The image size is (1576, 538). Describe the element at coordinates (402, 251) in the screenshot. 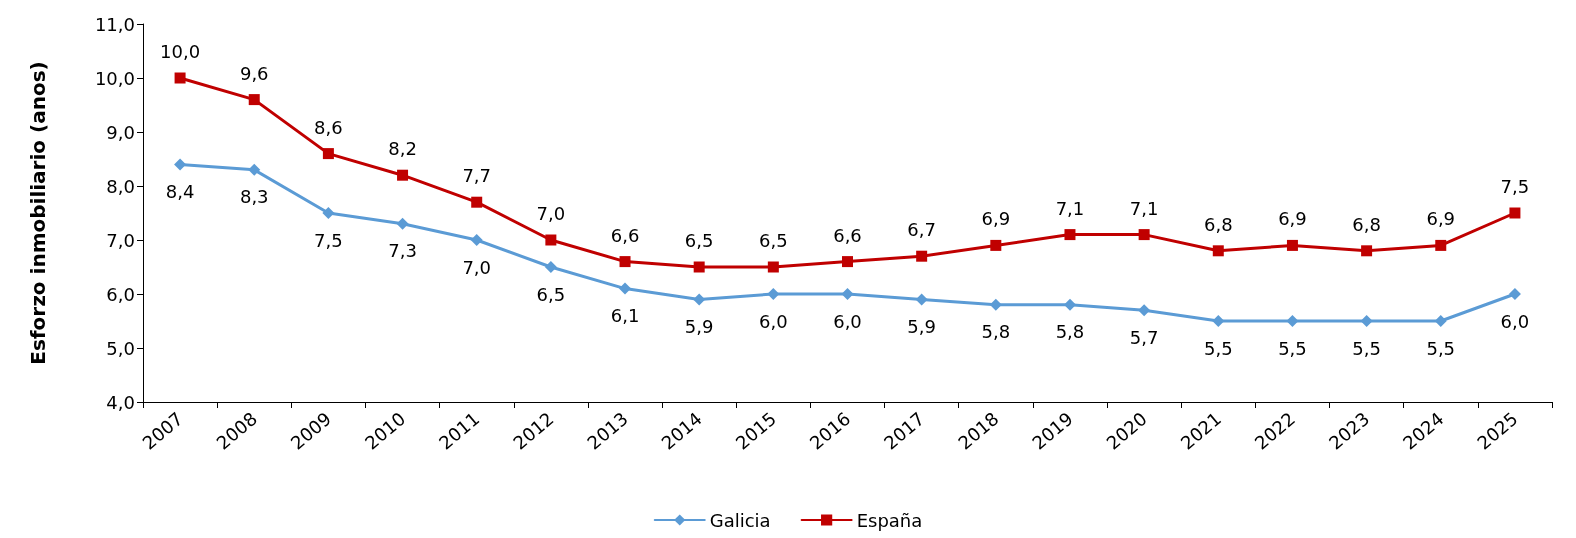

I see `data-label: 7,3` at that location.